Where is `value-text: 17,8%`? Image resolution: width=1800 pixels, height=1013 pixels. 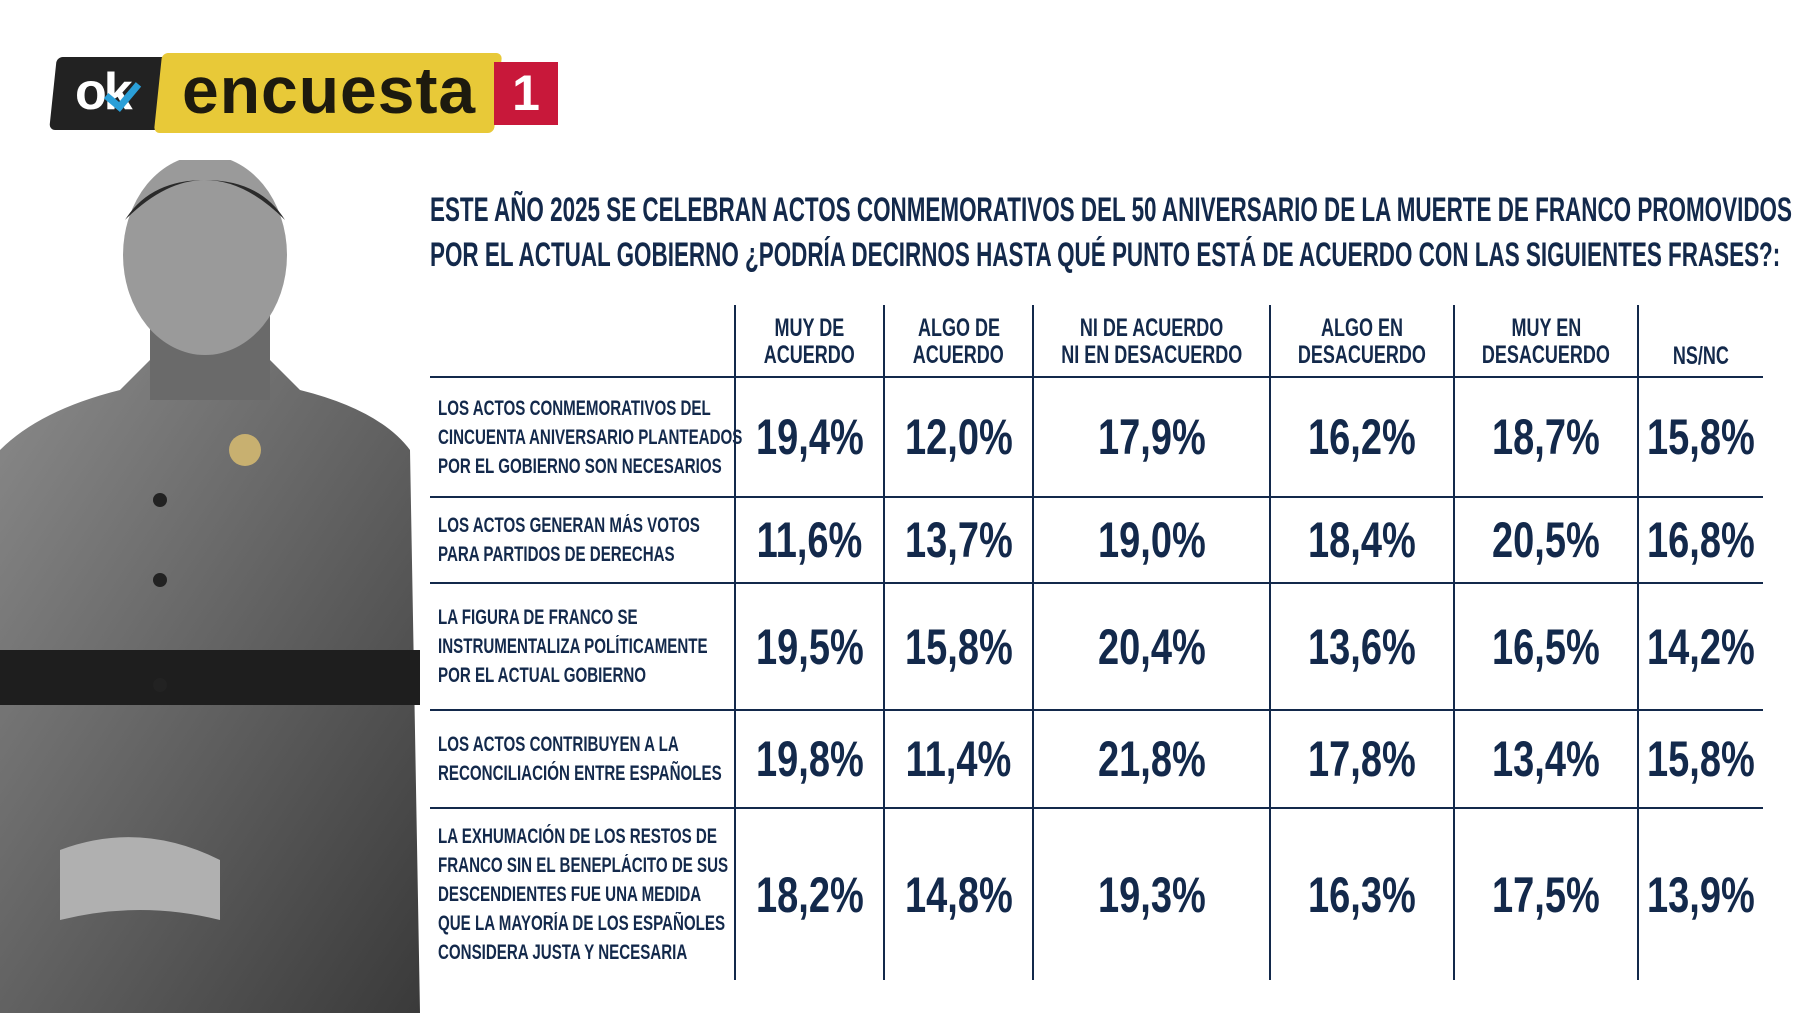 value-text: 17,8% is located at coordinates (1362, 759).